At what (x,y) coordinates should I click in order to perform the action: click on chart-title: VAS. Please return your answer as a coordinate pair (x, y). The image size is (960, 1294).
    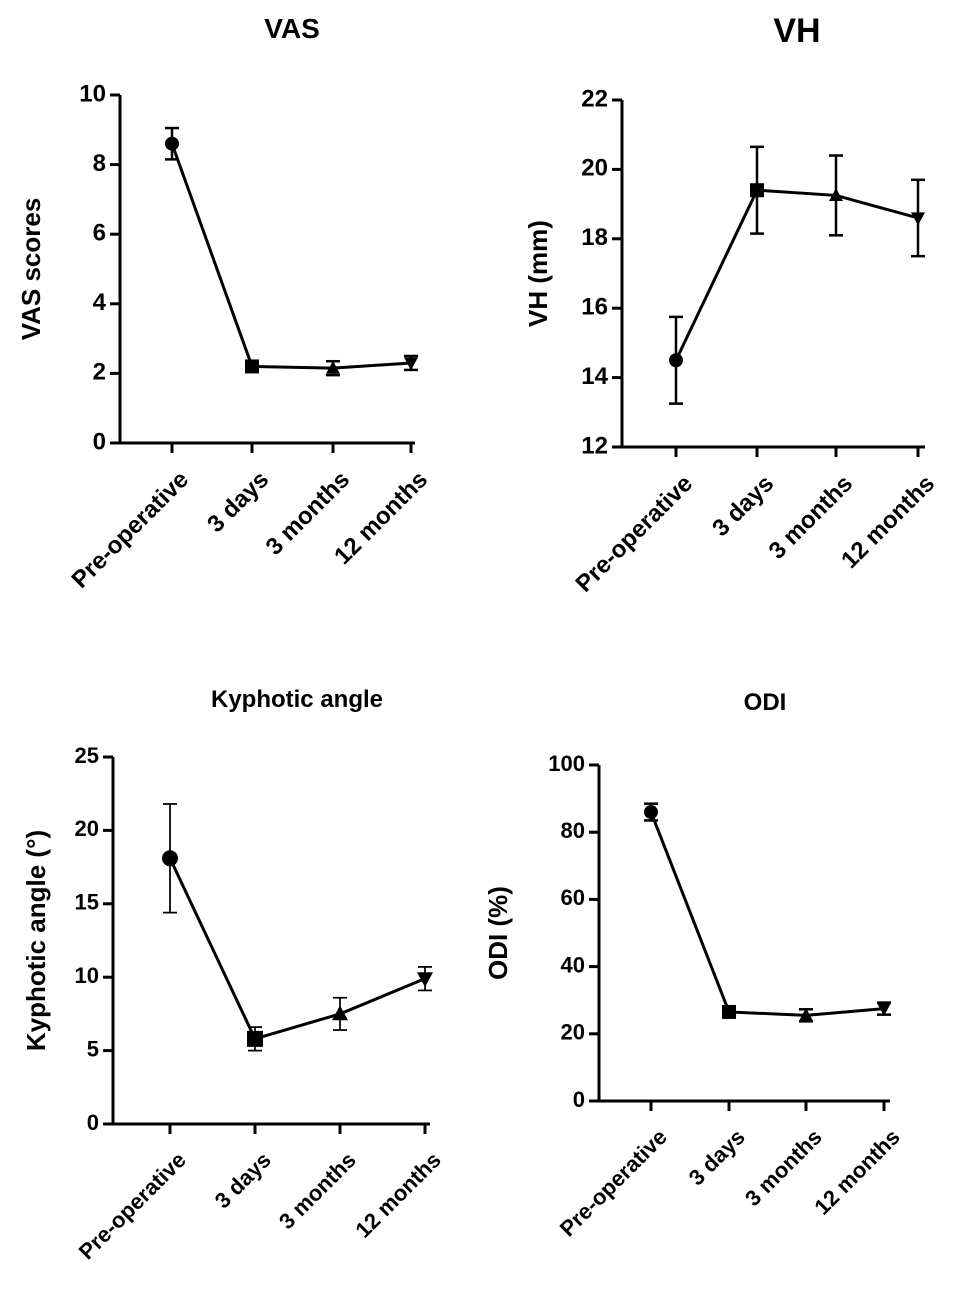
    Looking at the image, I should click on (292, 28).